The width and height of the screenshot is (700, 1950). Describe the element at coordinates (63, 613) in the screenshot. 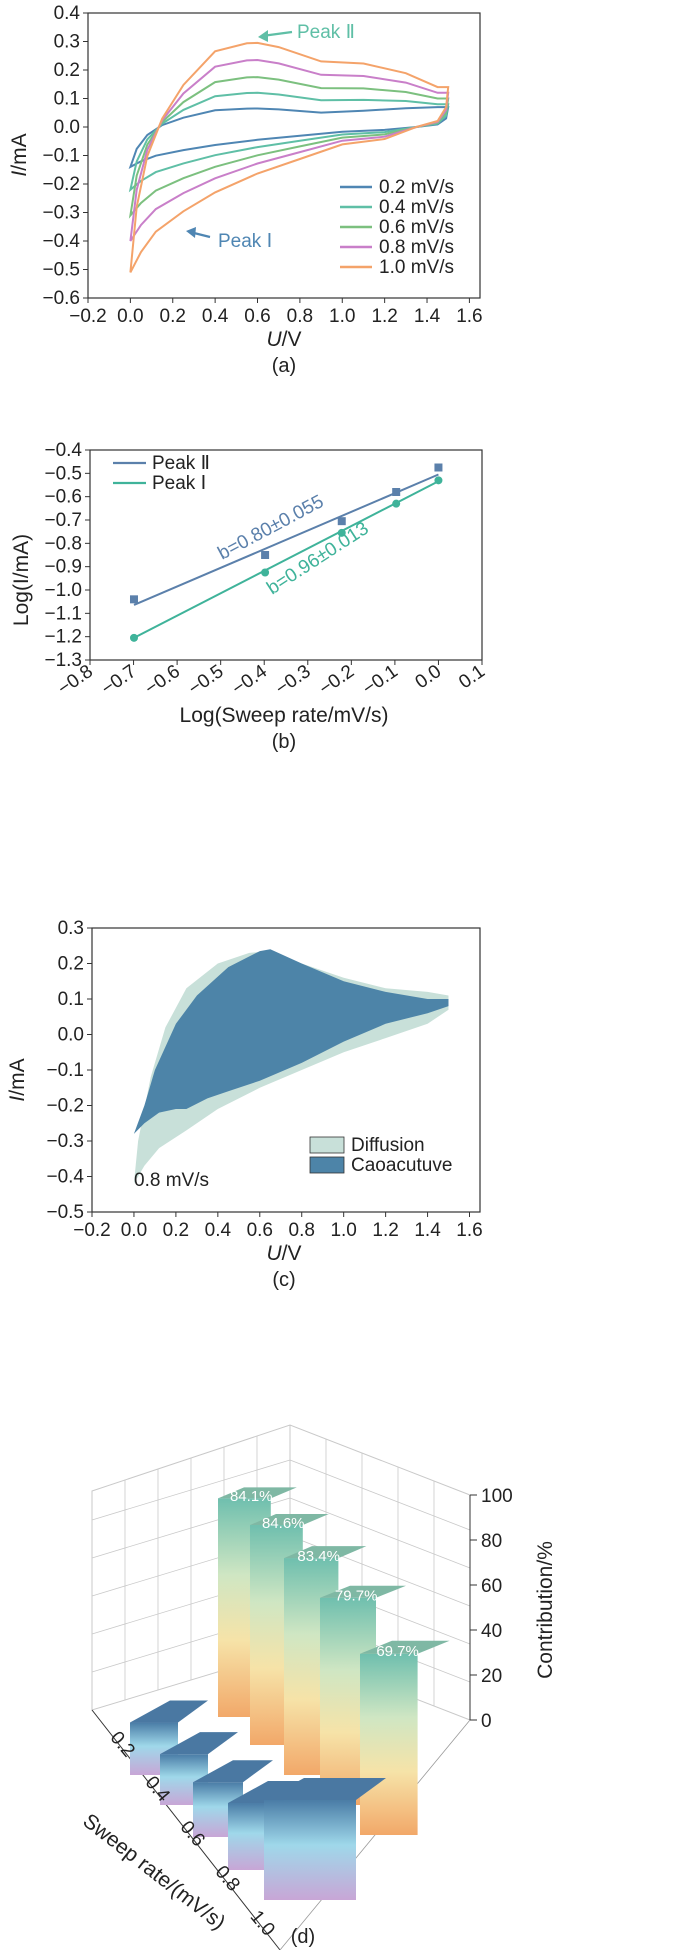

I see `y-tick-label: −1.1` at that location.